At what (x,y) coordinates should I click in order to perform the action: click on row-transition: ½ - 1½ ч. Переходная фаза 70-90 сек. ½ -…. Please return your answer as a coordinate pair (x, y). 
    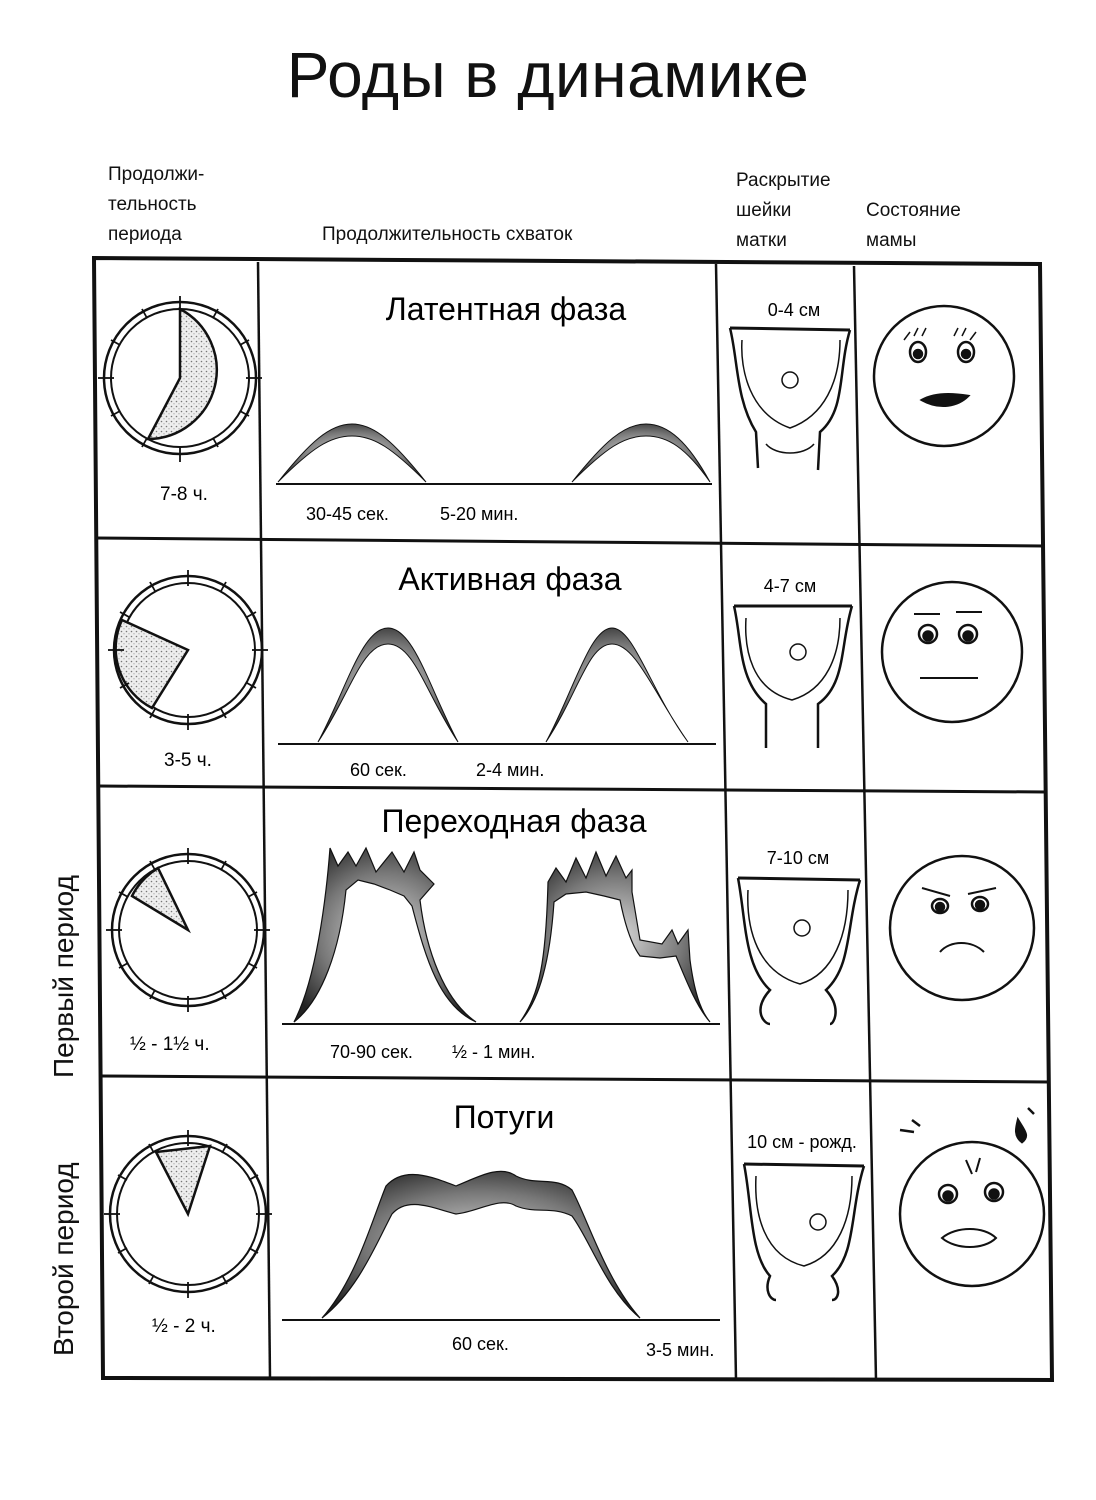
    Looking at the image, I should click on (571, 932).